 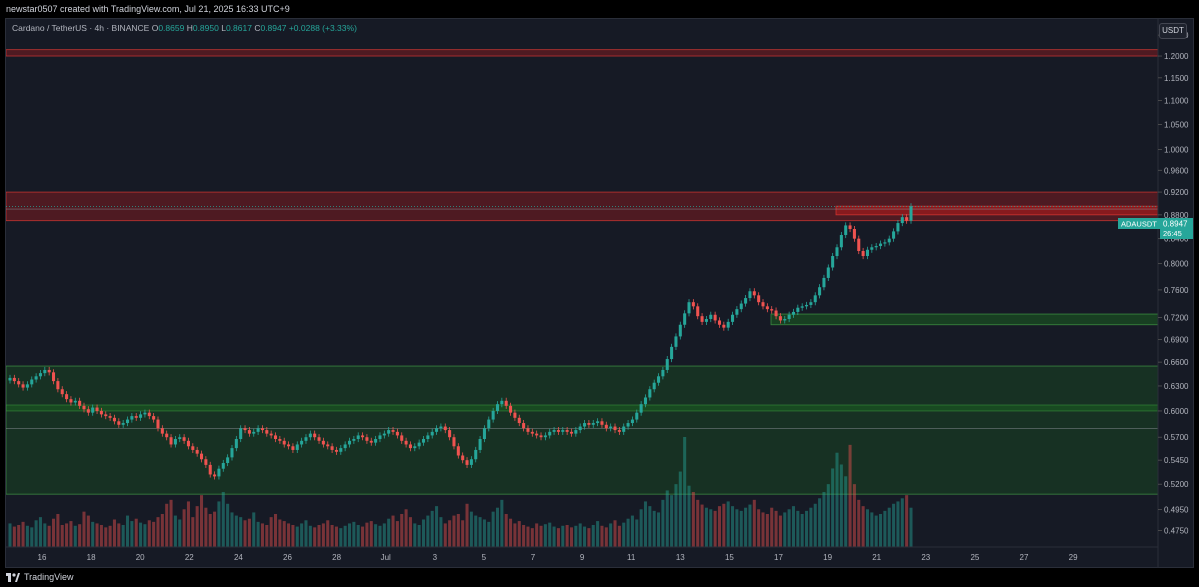 I want to click on tradingview-logo: TradingView, so click(x=40, y=577).